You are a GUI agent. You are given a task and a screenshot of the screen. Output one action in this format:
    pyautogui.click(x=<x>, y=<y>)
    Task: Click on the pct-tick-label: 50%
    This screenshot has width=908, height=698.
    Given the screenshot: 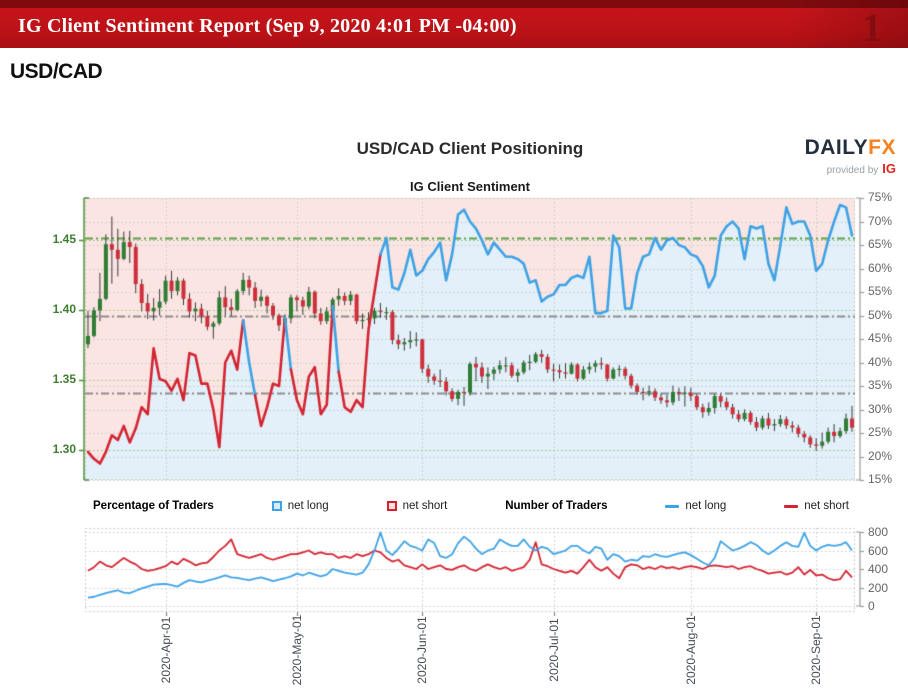 What is the action you would take?
    pyautogui.click(x=880, y=314)
    